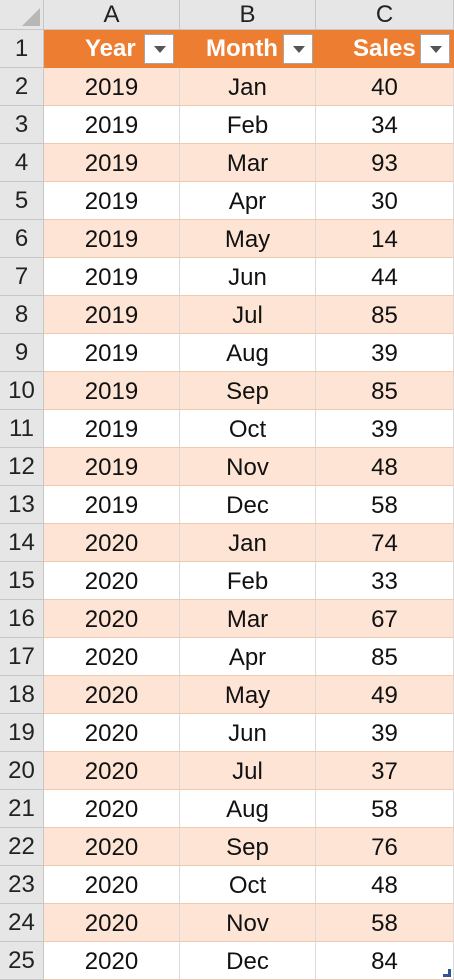 This screenshot has width=454, height=980. What do you see at coordinates (385, 695) in the screenshot?
I see `sales-cell: 49` at bounding box center [385, 695].